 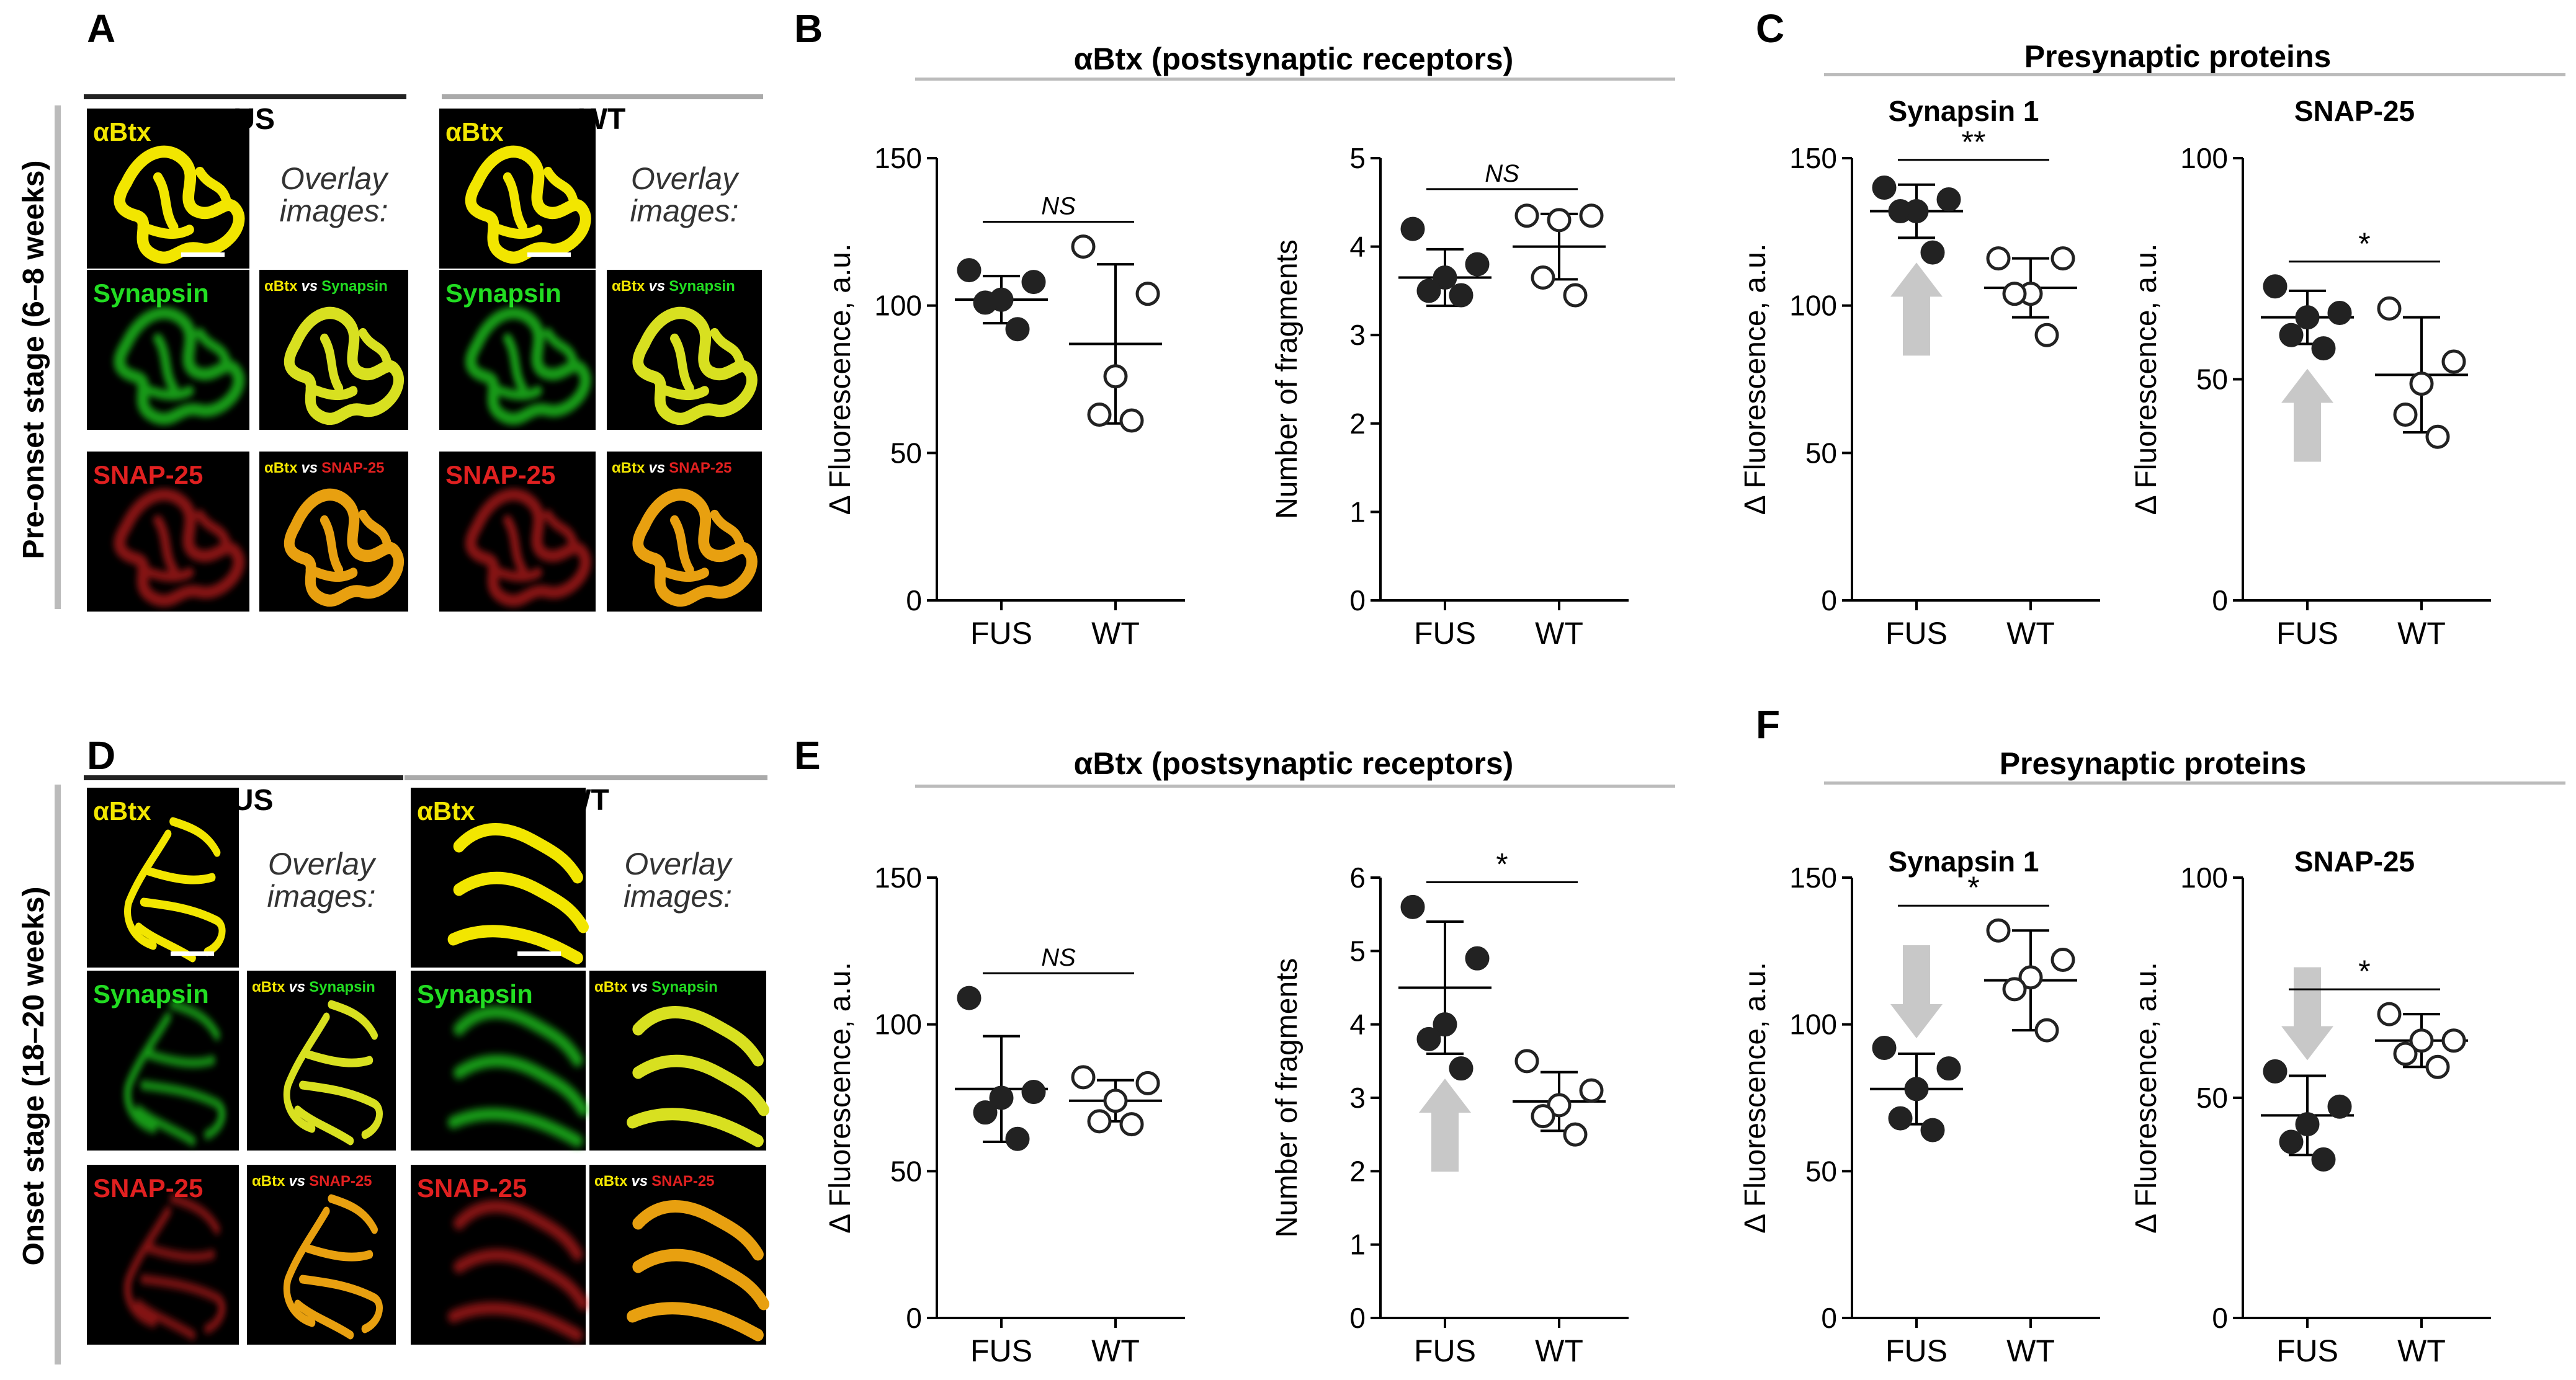 I want to click on significance-label: *, so click(x=1973, y=888).